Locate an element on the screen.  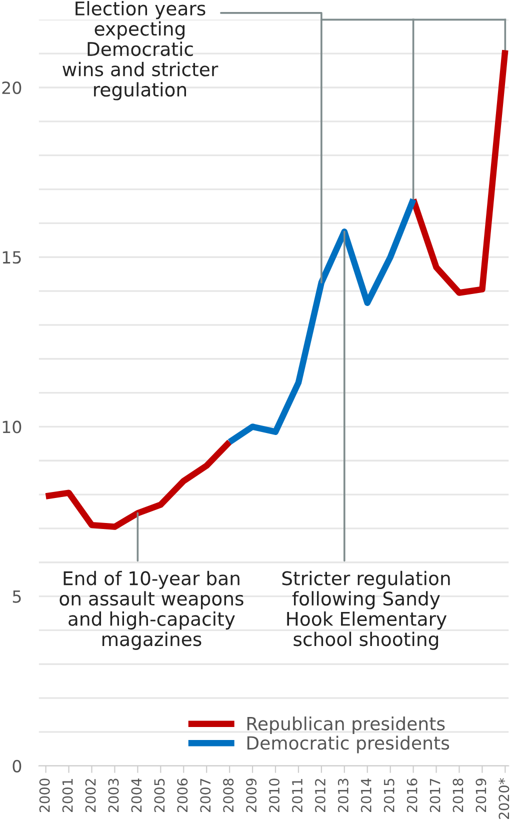
y-tick-label: 5 is located at coordinates (16, 596).